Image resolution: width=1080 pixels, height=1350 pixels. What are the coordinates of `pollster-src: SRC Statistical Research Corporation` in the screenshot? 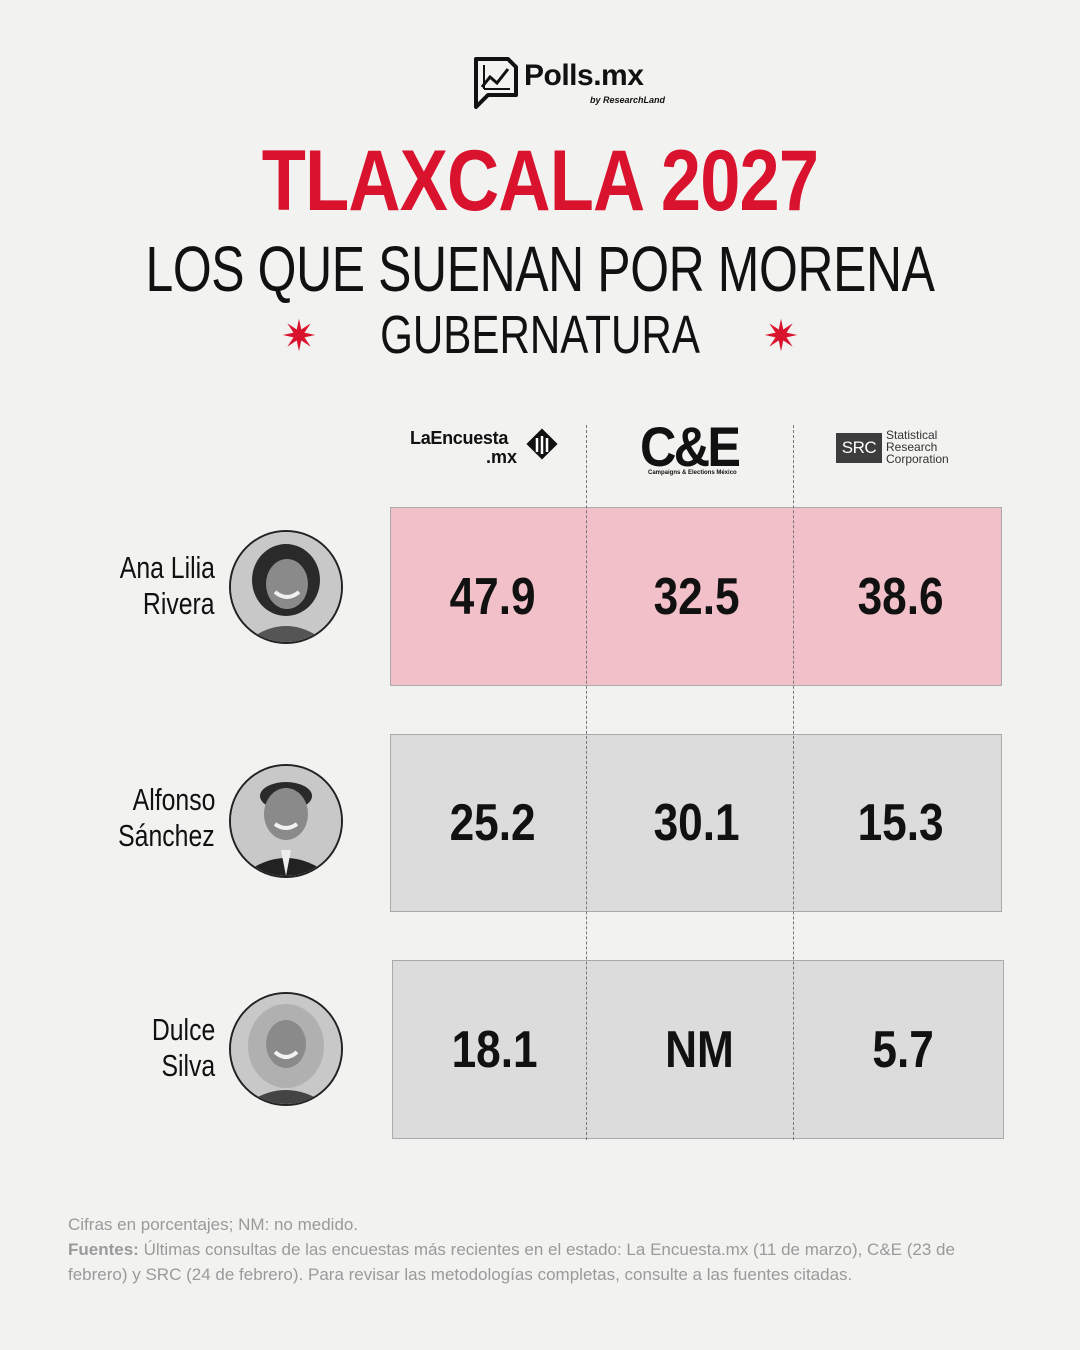 It's located at (921, 450).